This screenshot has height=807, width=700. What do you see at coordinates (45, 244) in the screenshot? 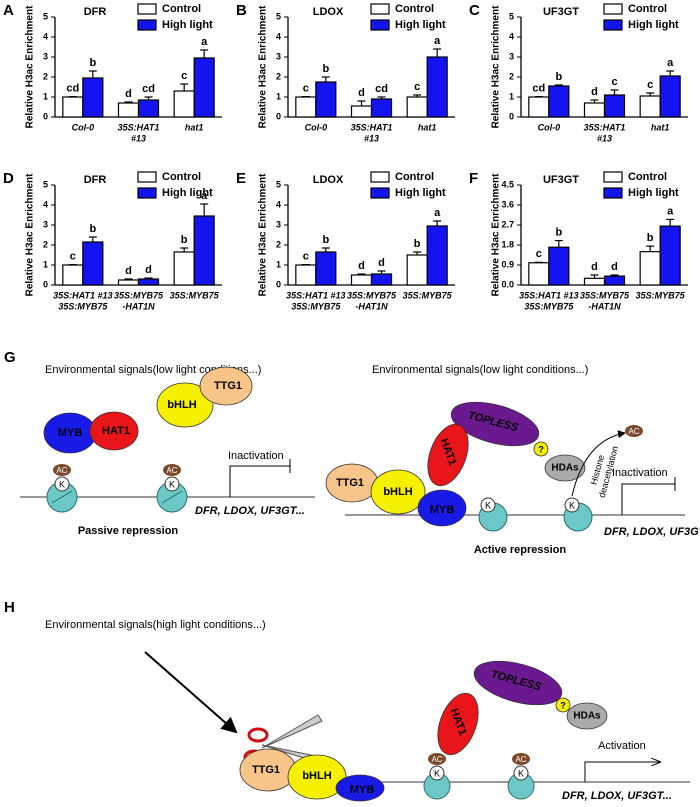
I see `y-tick-label: 2` at bounding box center [45, 244].